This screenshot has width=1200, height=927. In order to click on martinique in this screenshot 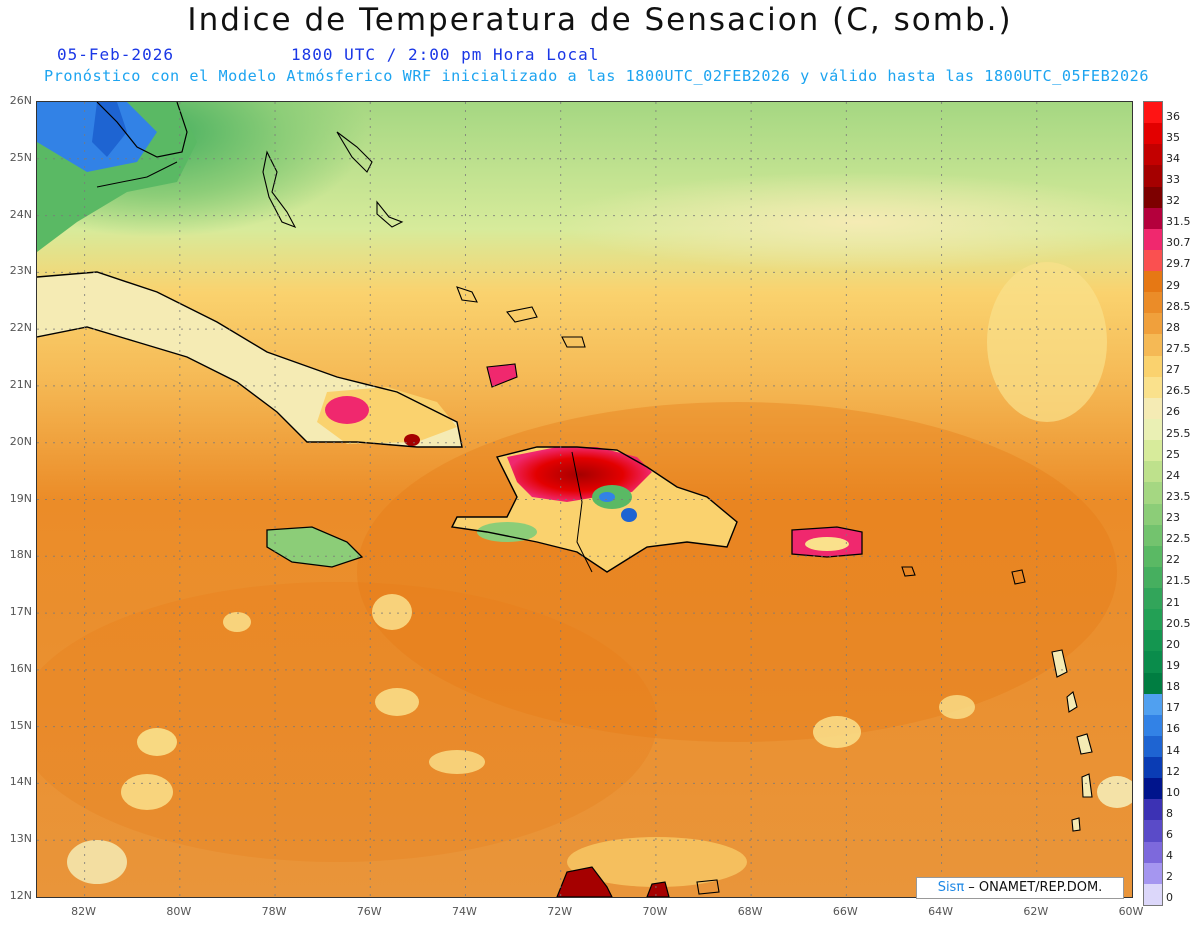, I will do `click(1084, 744)`.